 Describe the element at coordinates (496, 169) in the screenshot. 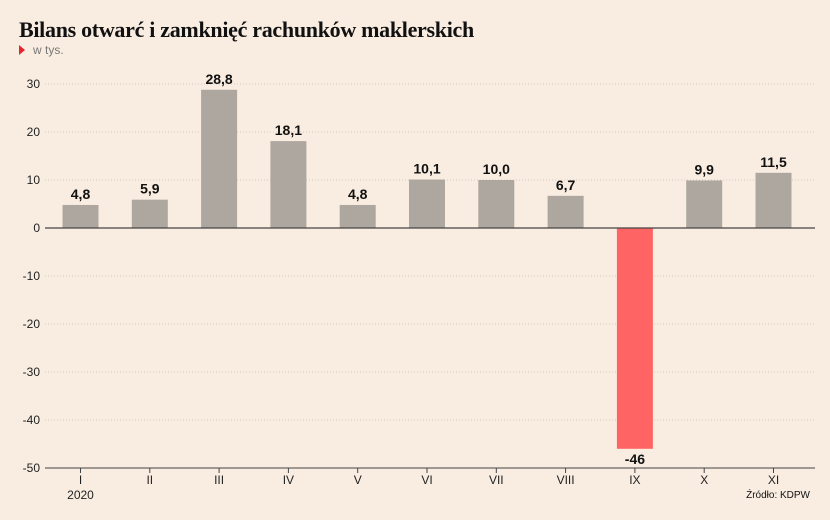

I see `value-label: 10,0` at that location.